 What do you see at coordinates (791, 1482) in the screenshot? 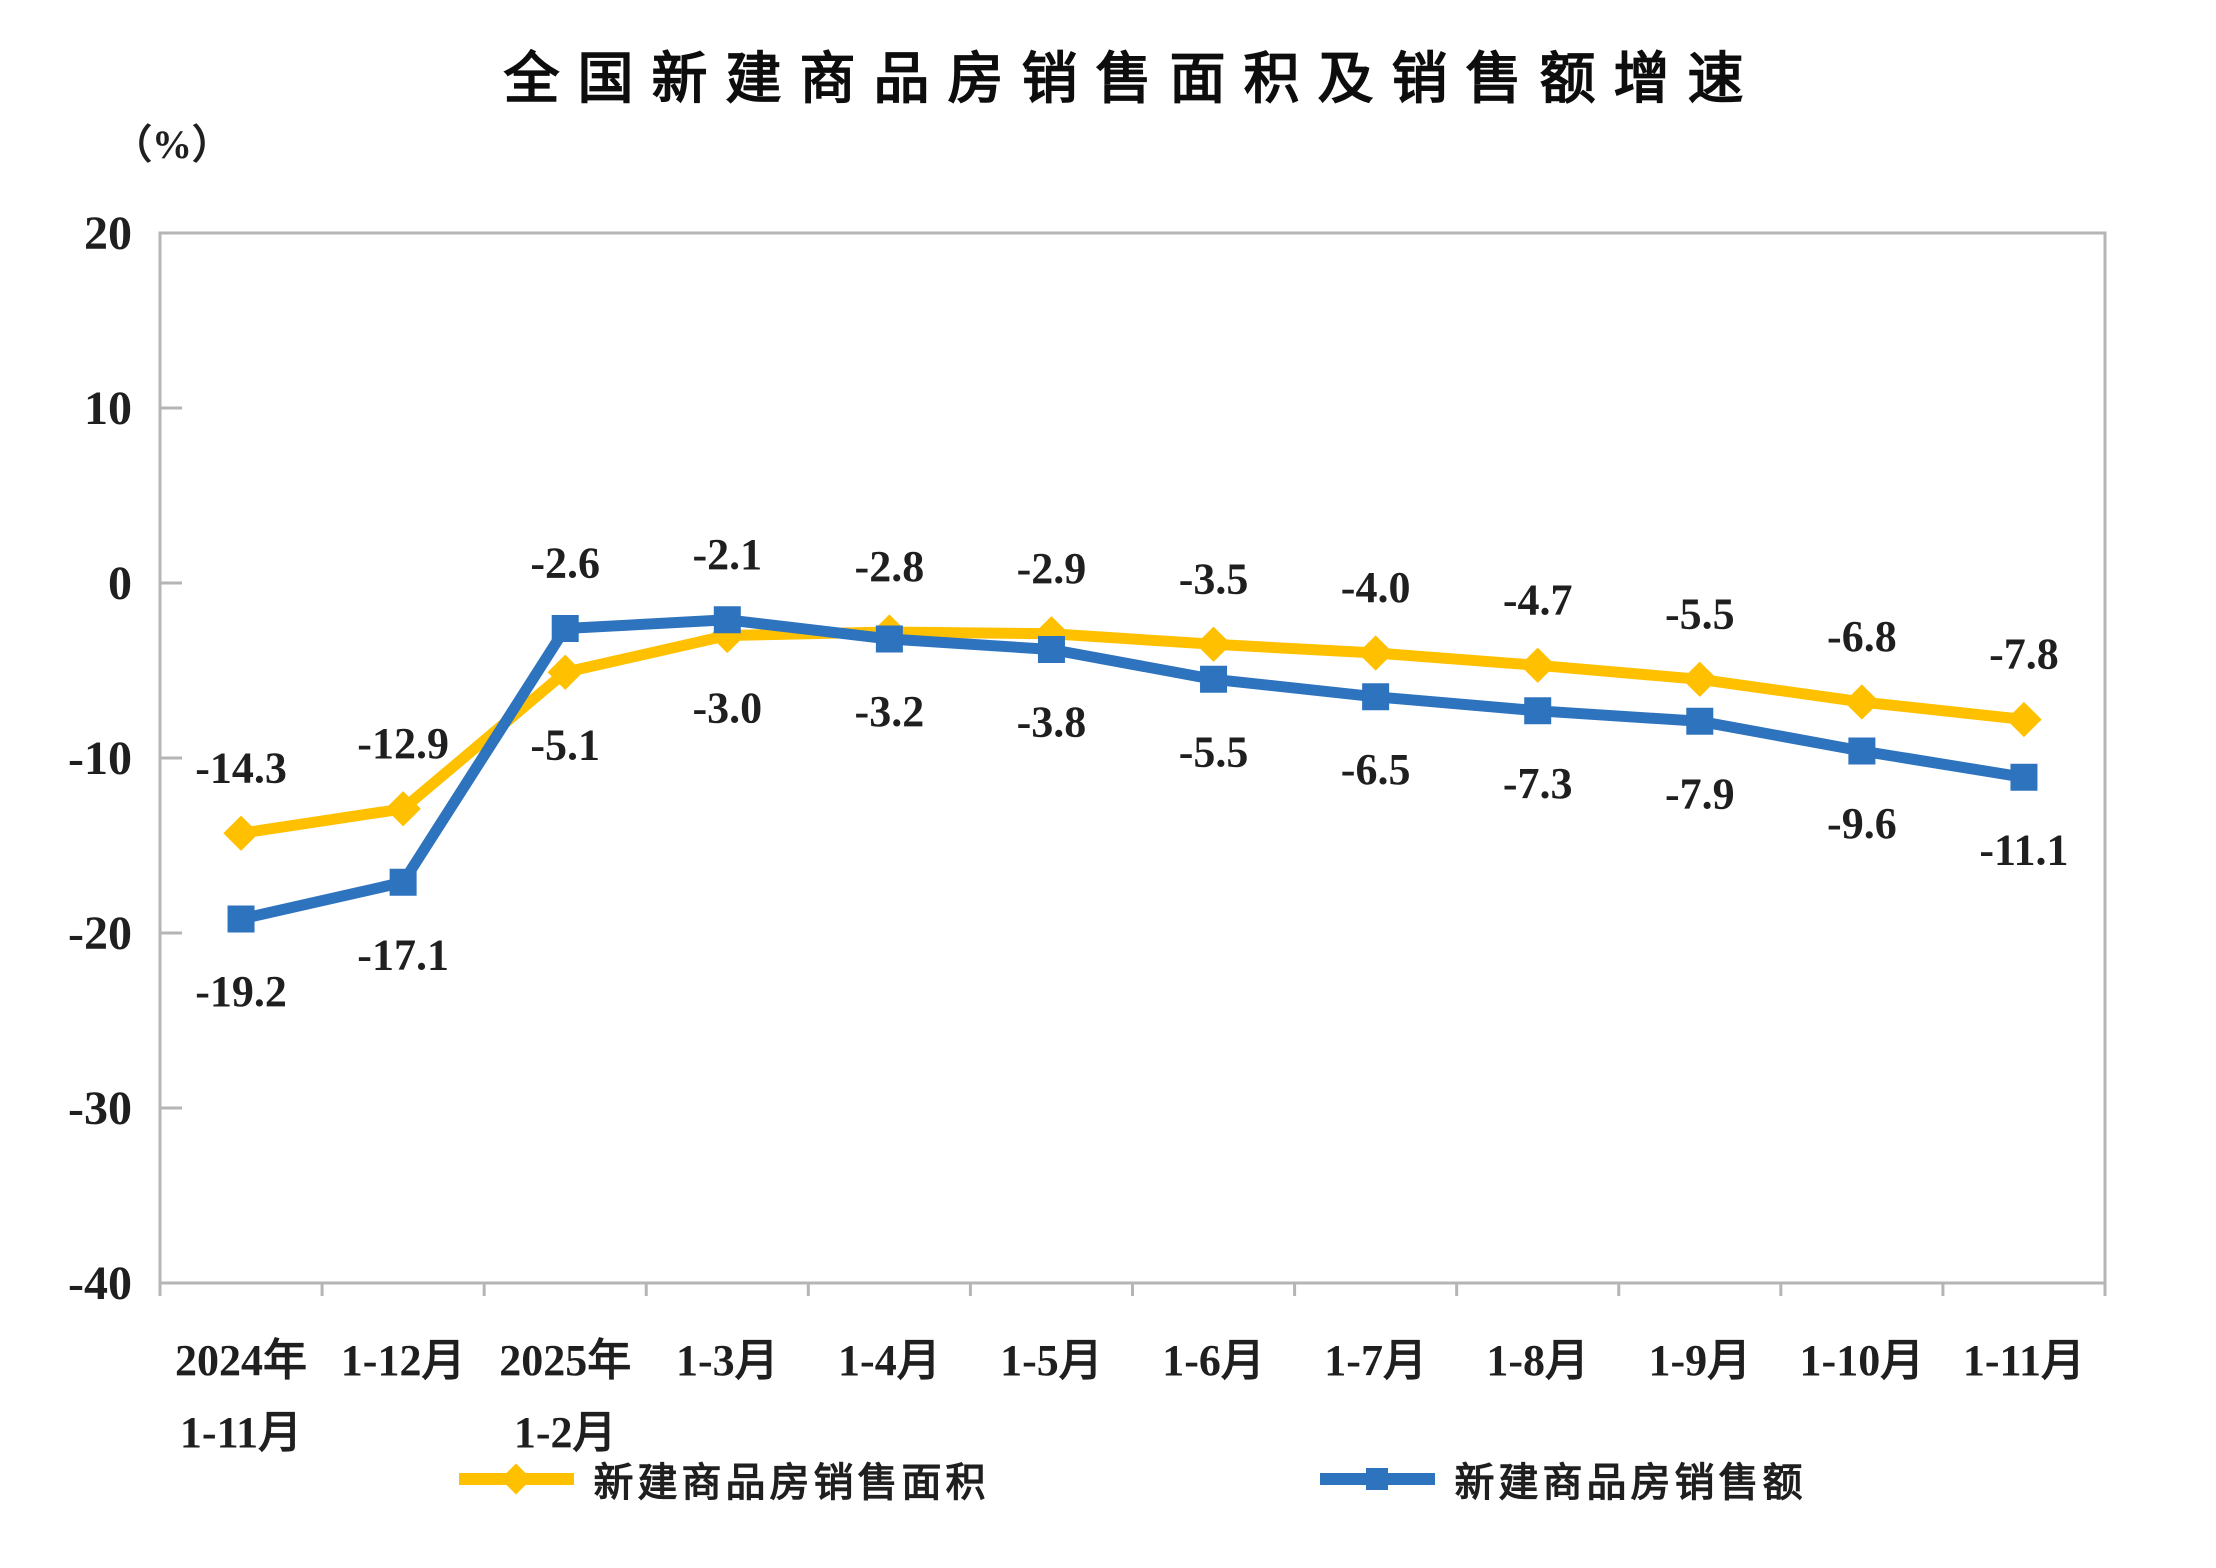
I see `legend-label-sales-area: 新建商品房销售面积` at bounding box center [791, 1482].